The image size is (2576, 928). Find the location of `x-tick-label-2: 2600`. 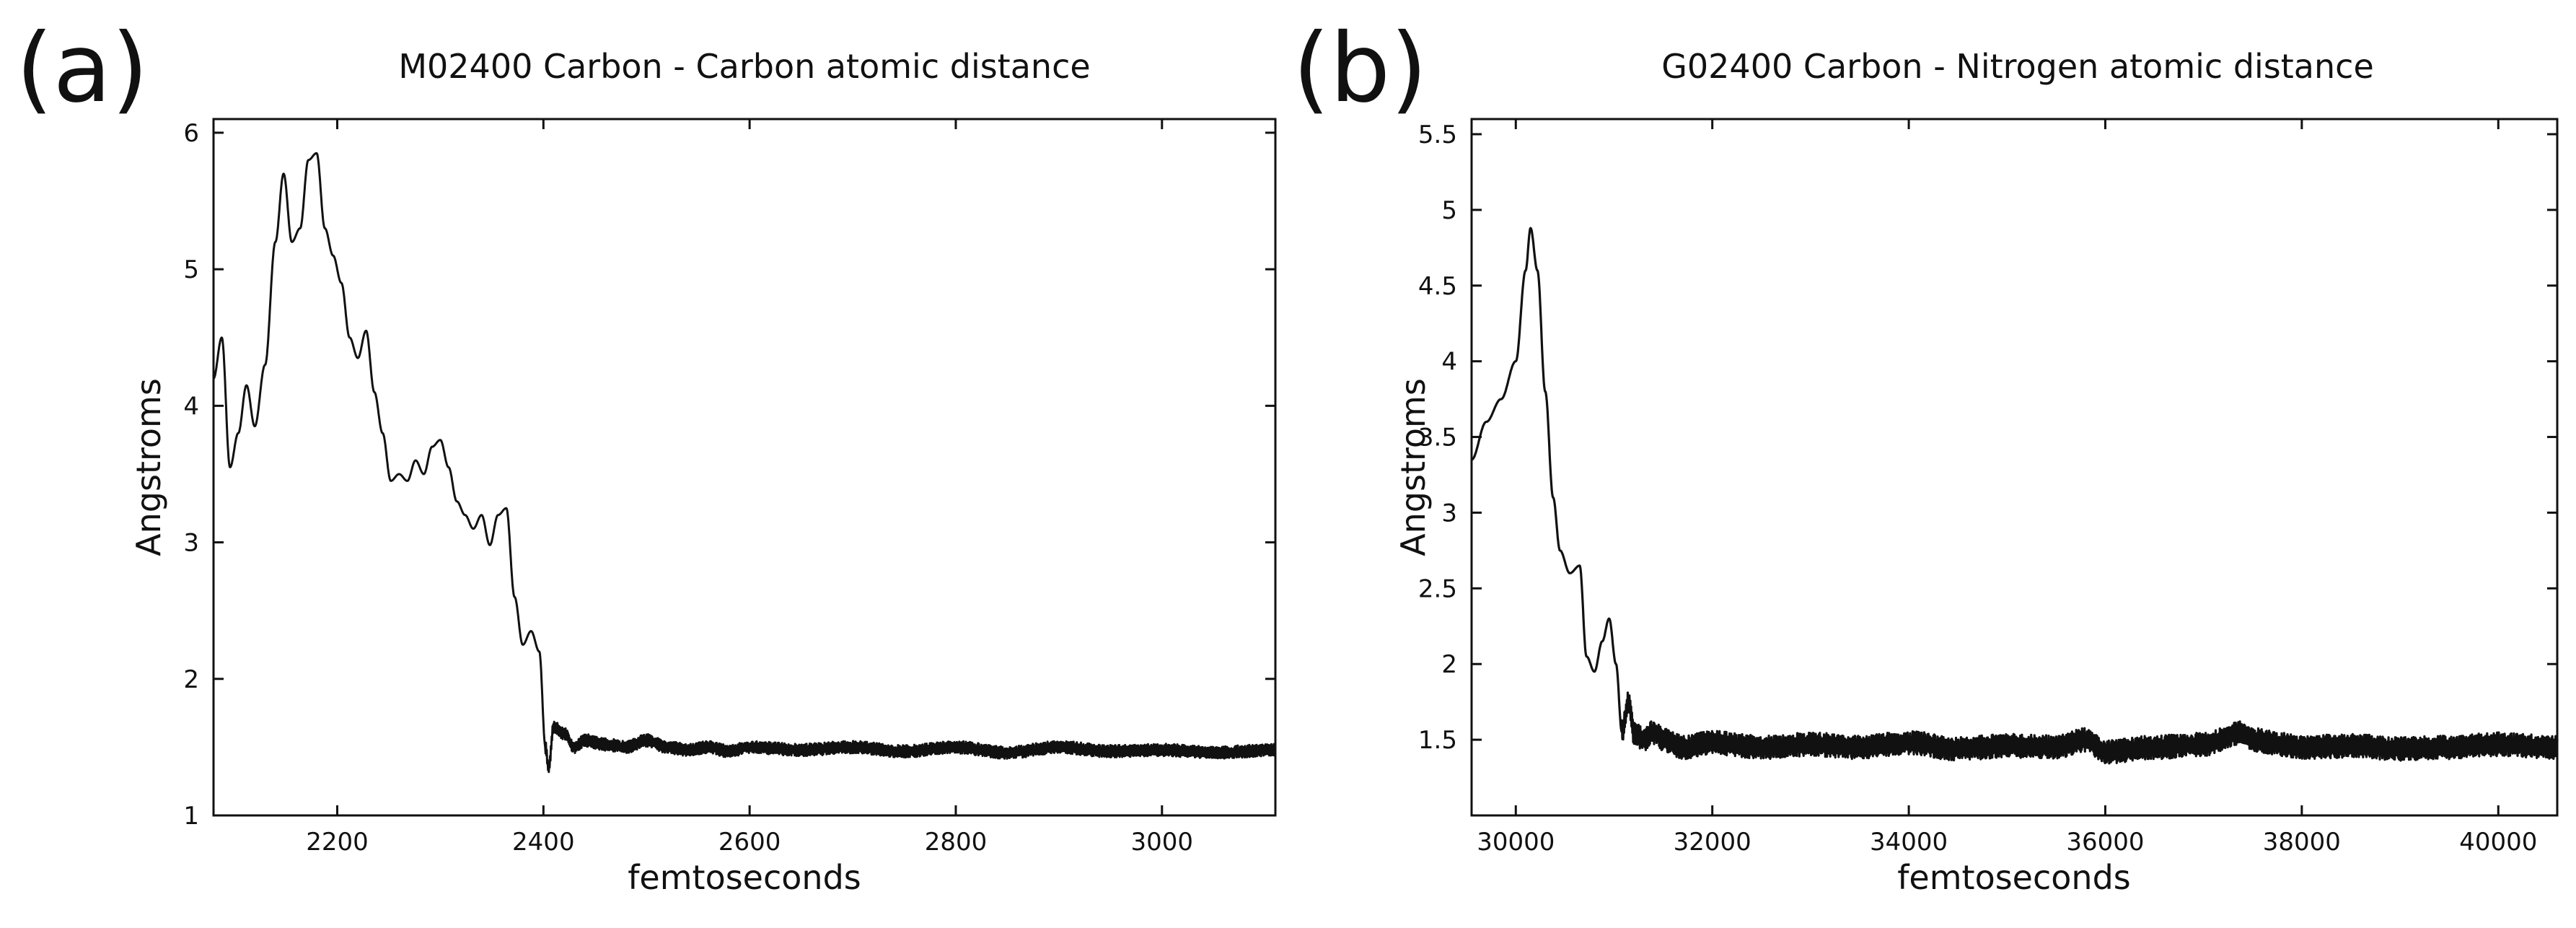

x-tick-label-2: 2600 is located at coordinates (749, 842).